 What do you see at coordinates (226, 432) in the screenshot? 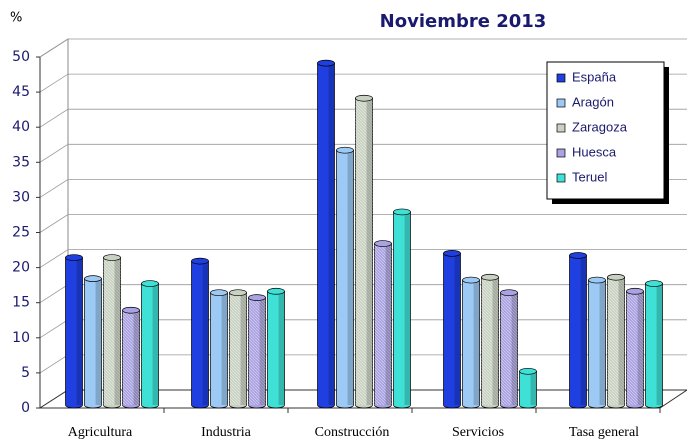
I see `x-tick-label: Industria` at bounding box center [226, 432].